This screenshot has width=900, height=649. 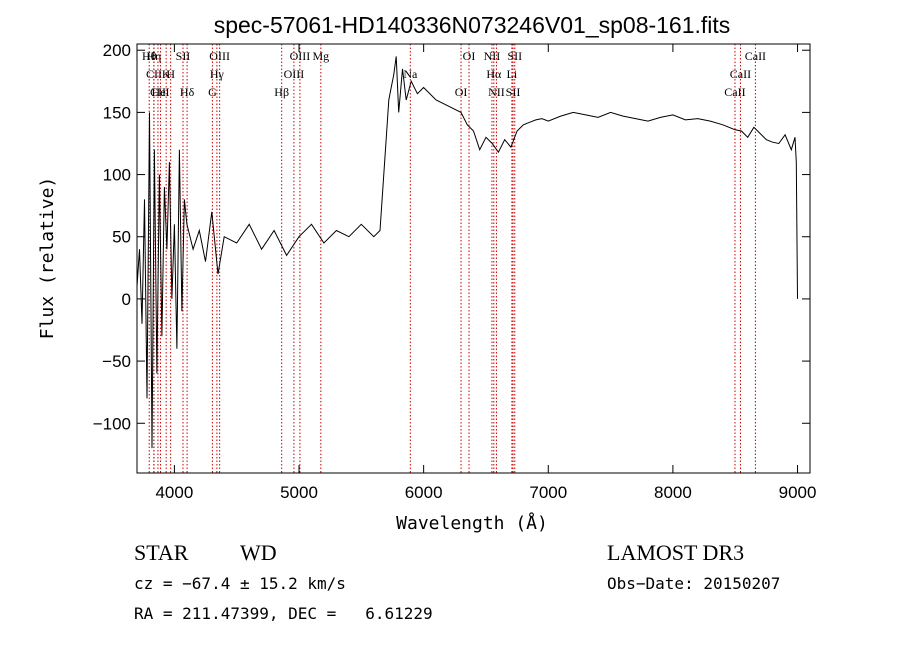 What do you see at coordinates (299, 492) in the screenshot?
I see `x-tick-label: 5000` at bounding box center [299, 492].